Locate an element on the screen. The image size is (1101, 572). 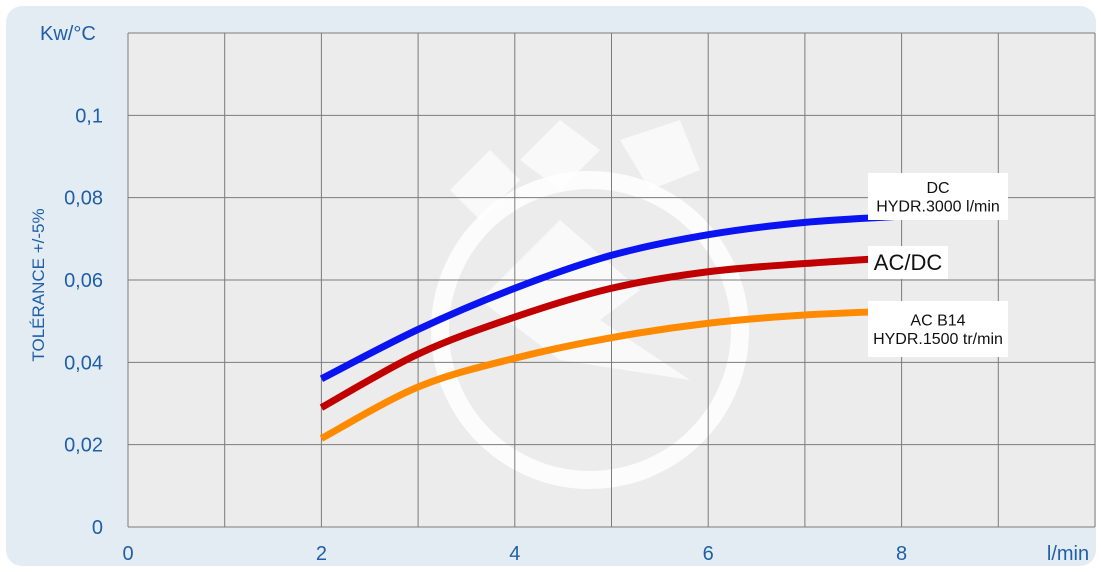
series-label-text: HYDR.1500 tr/min is located at coordinates (938, 339).